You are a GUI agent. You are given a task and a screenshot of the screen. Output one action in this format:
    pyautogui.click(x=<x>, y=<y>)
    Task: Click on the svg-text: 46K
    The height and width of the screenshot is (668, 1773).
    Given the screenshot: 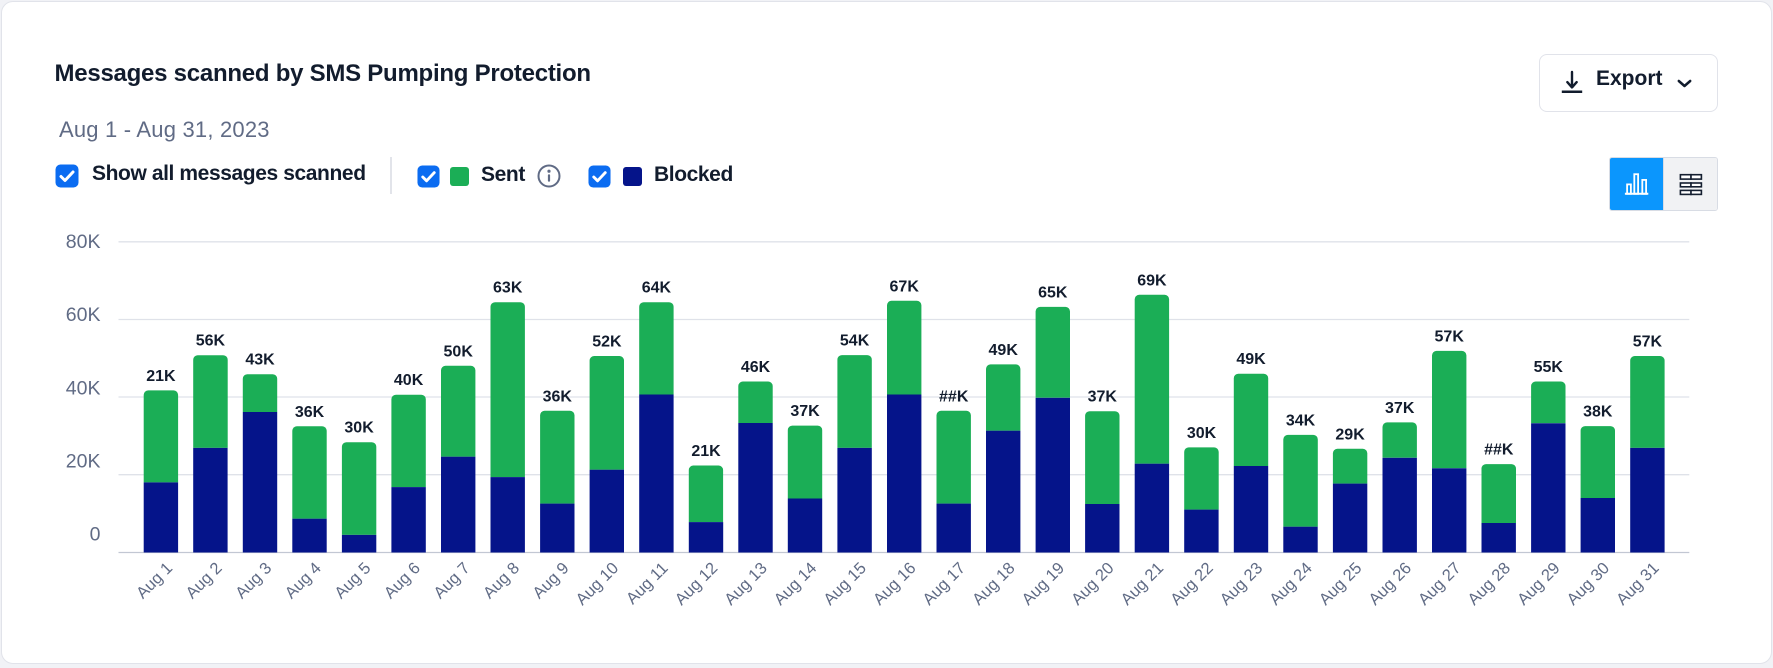 What is the action you would take?
    pyautogui.click(x=756, y=367)
    